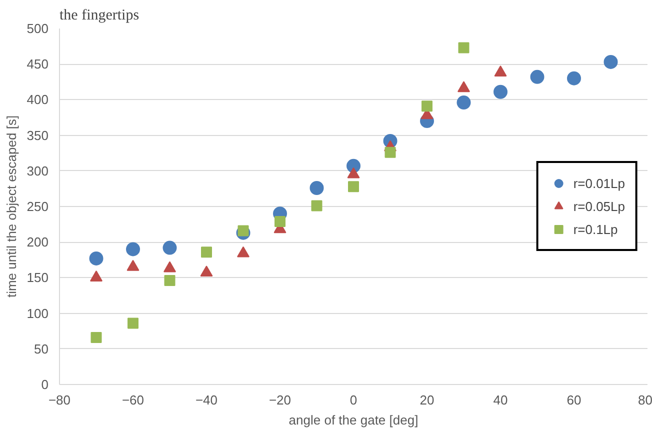 This screenshot has width=652, height=430. Describe the element at coordinates (574, 400) in the screenshot. I see `x-tick-label: 60` at that location.